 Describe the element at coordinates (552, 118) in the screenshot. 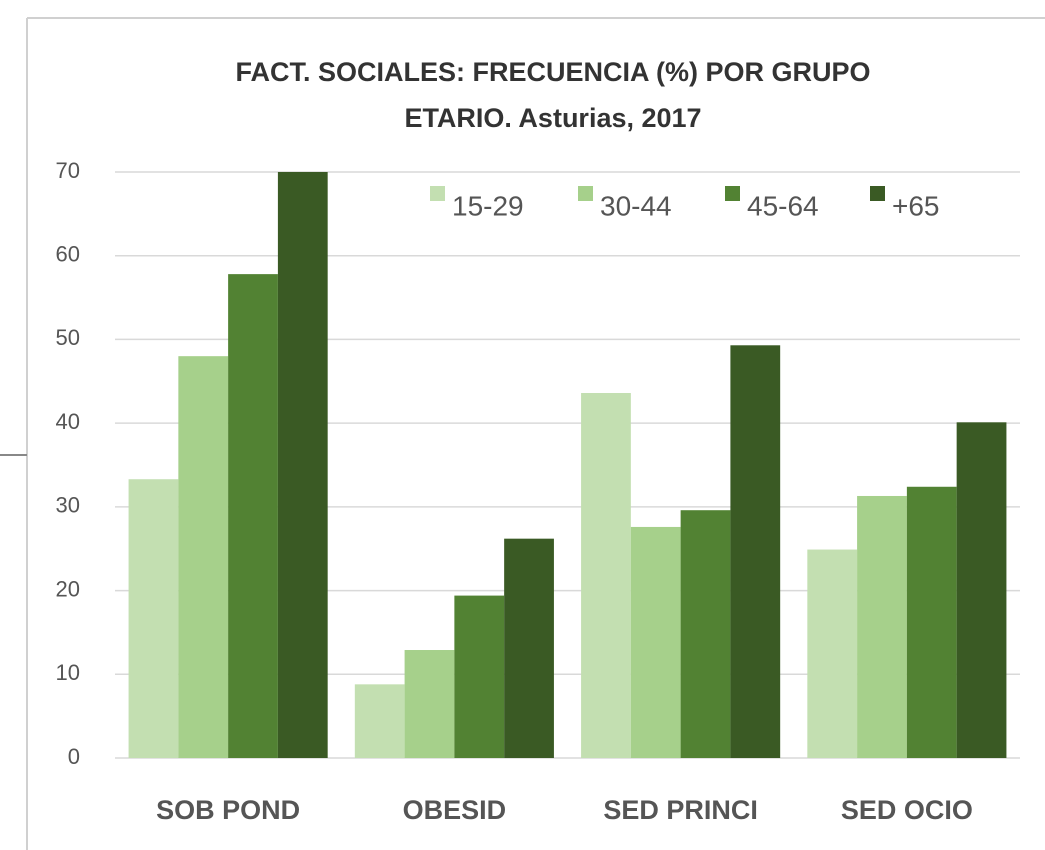

I see `chart-title: ETARIO. Asturias, 2017` at that location.